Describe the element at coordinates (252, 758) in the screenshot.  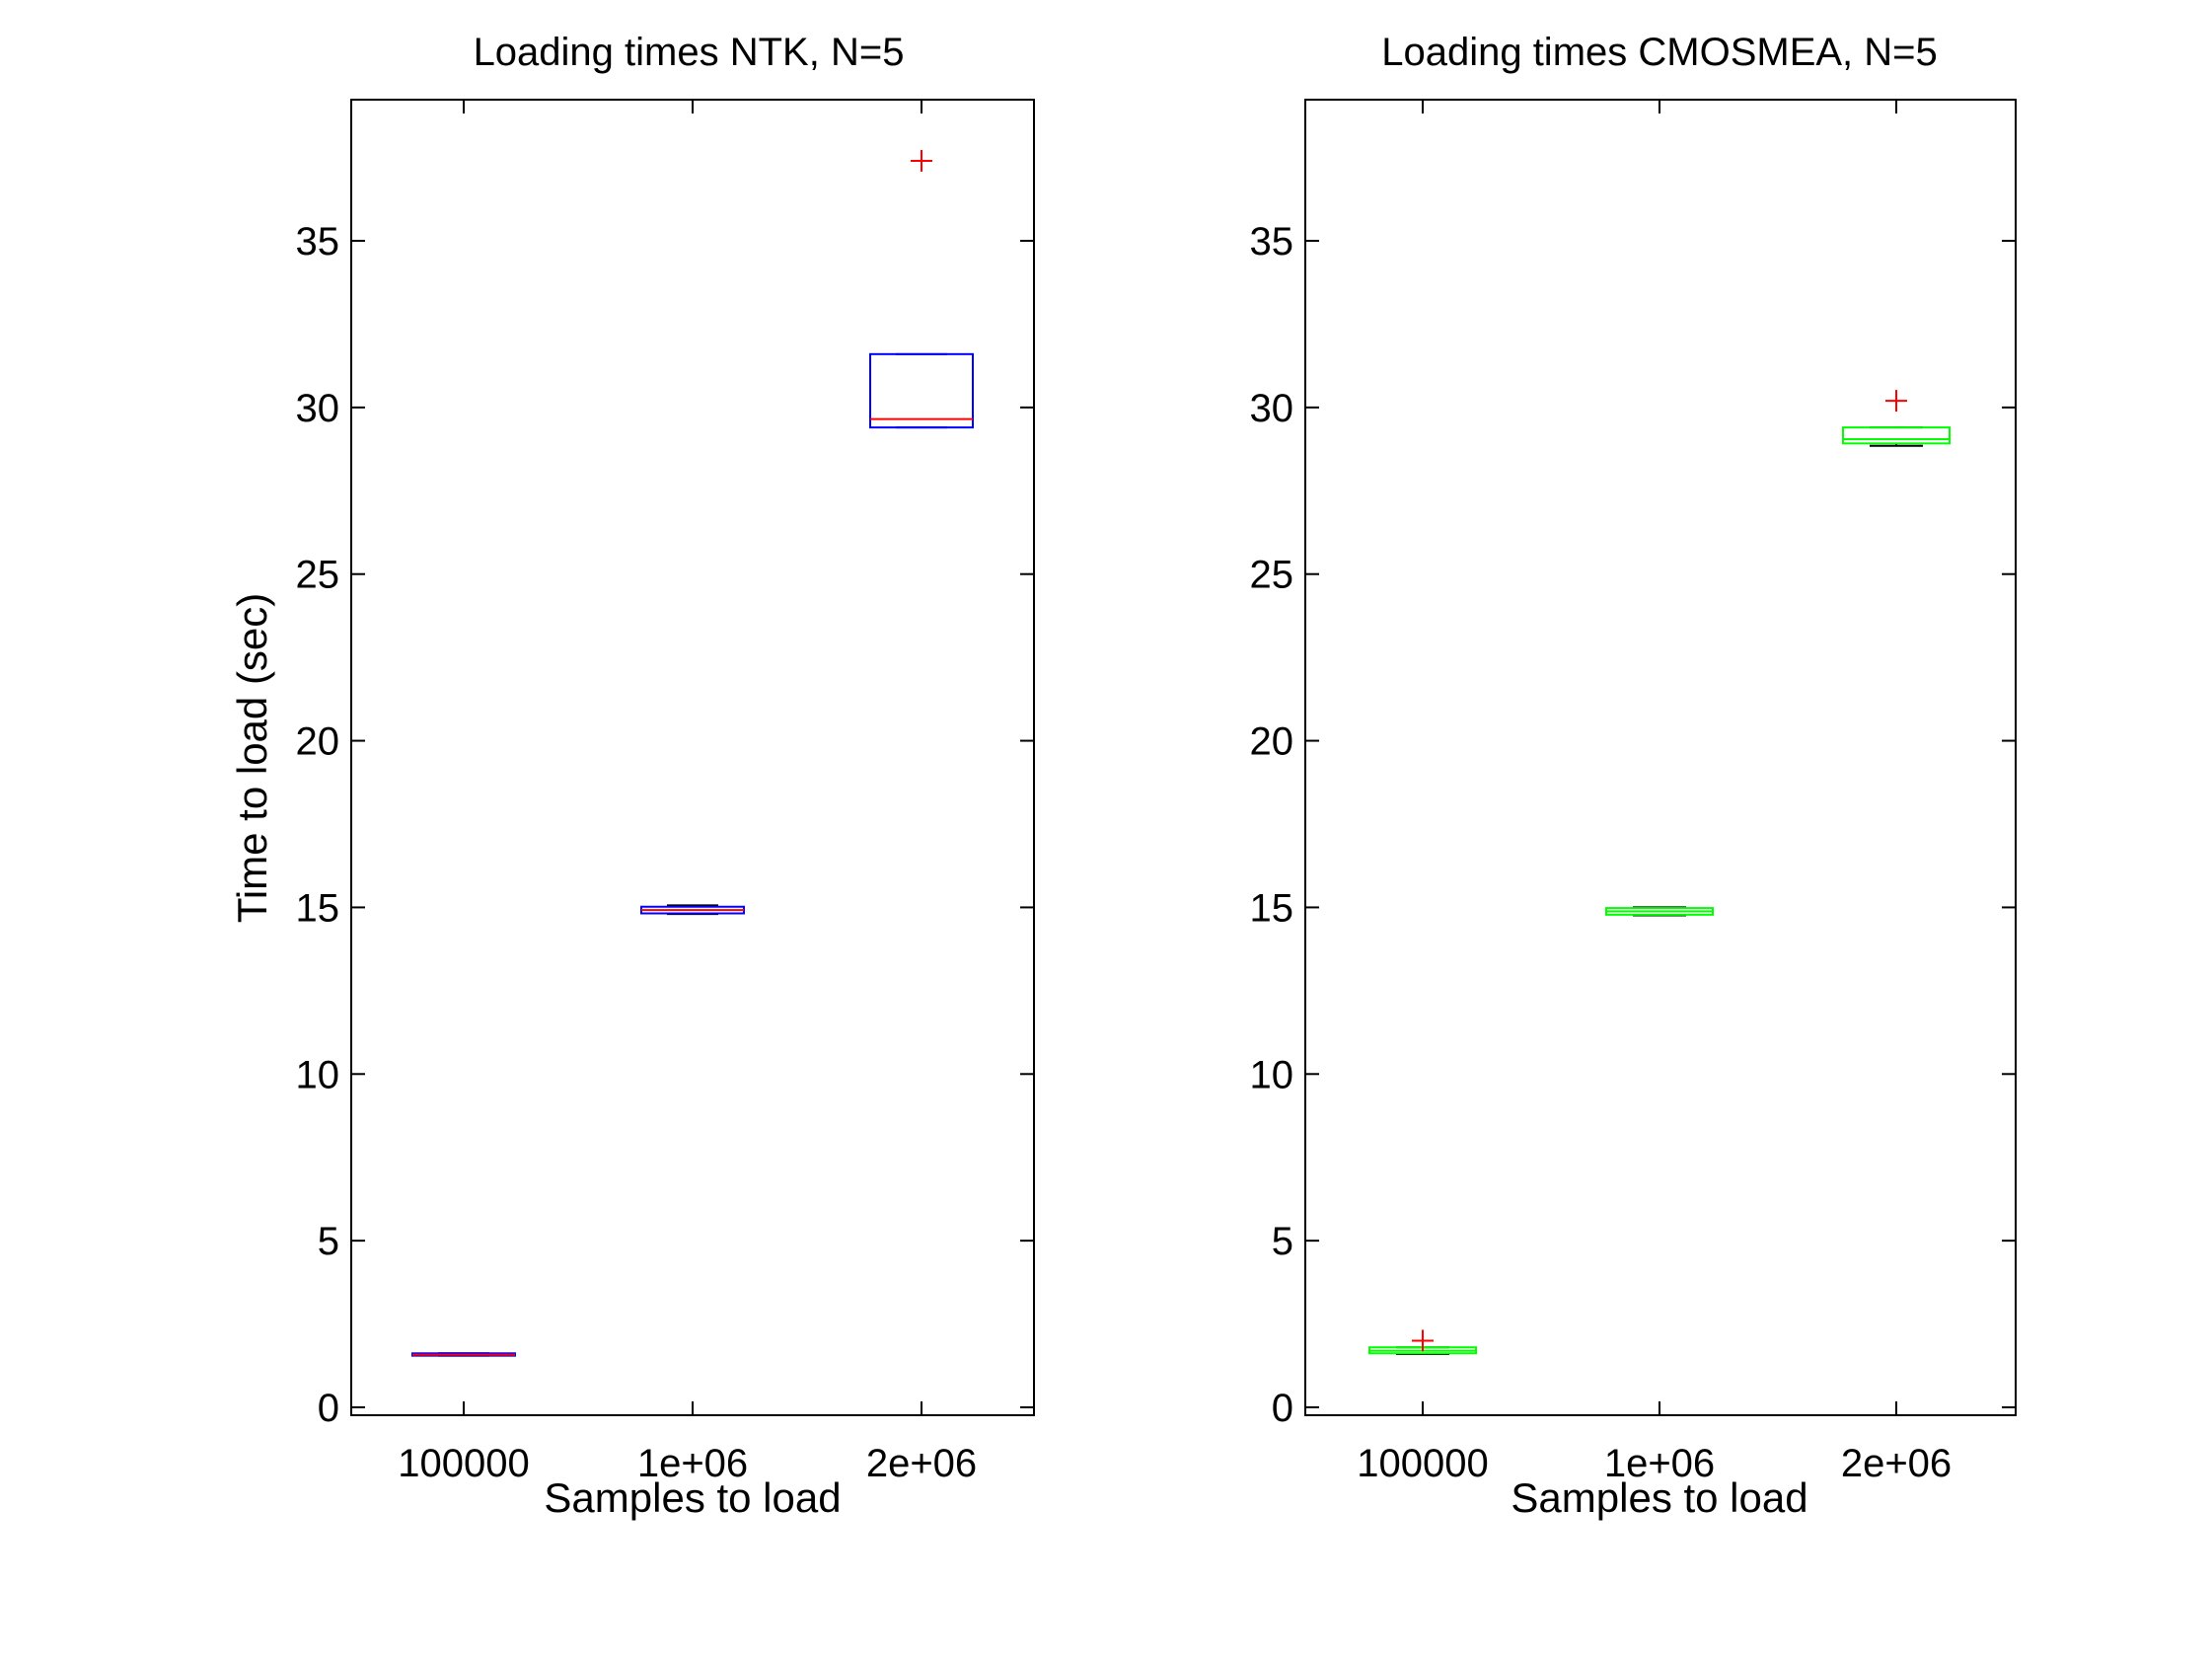
I see `y-axis-label: Time to load (sec)` at that location.